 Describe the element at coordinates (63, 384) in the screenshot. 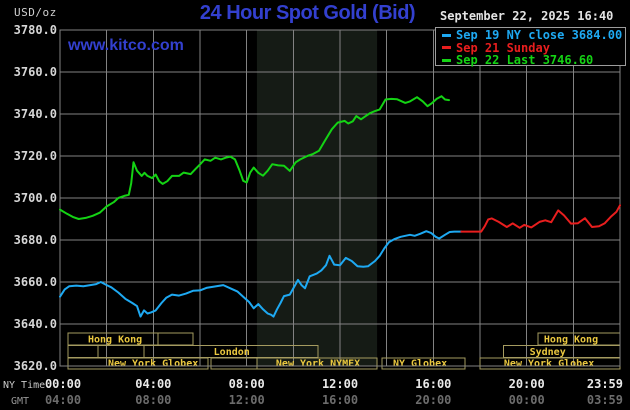

I see `x-tick-ny: 00:00` at that location.